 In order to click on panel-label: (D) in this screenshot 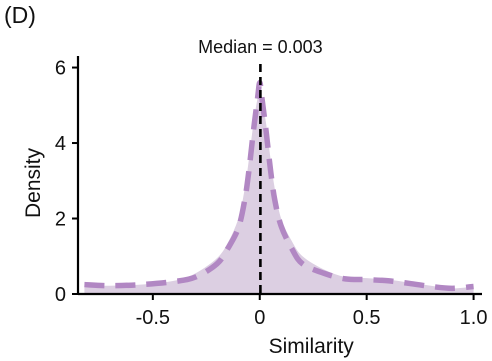, I will do `click(20, 15)`.